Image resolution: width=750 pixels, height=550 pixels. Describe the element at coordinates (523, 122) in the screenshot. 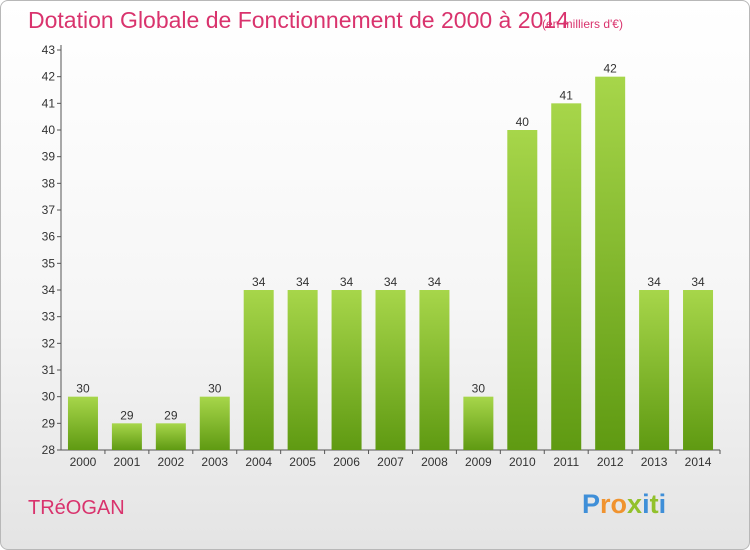

I see `bar-value-label: 40` at that location.